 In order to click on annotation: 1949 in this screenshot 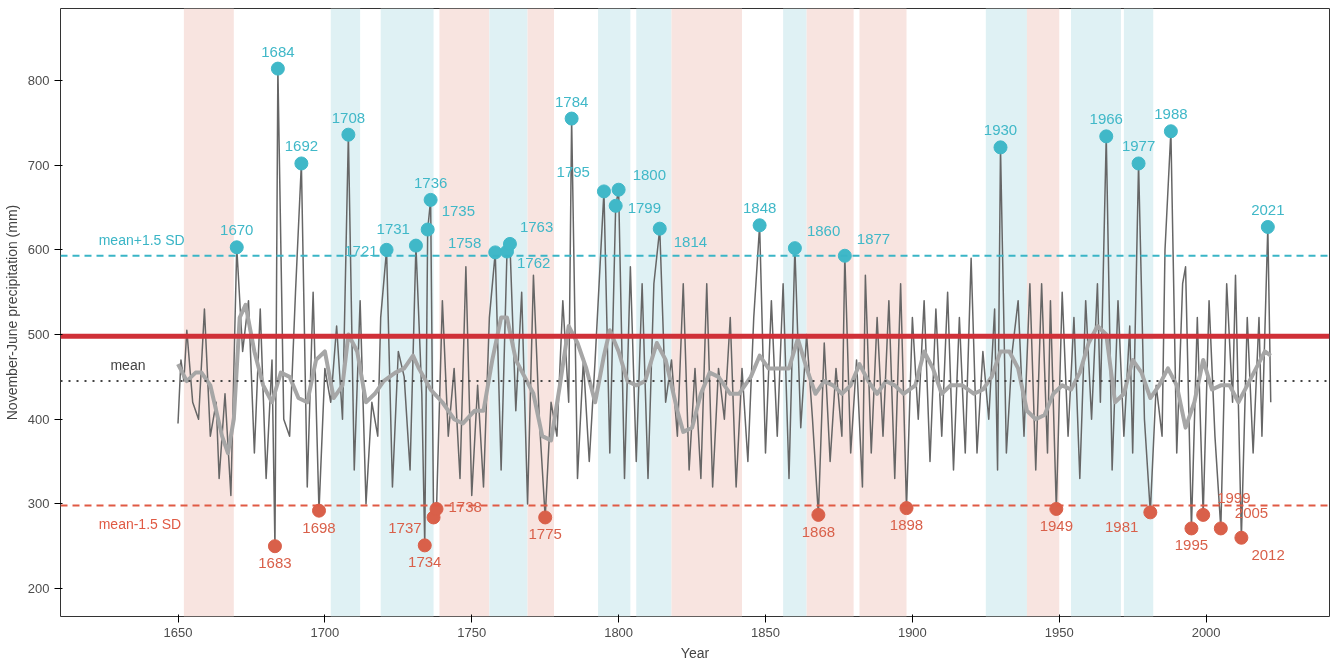, I will do `click(1056, 525)`.